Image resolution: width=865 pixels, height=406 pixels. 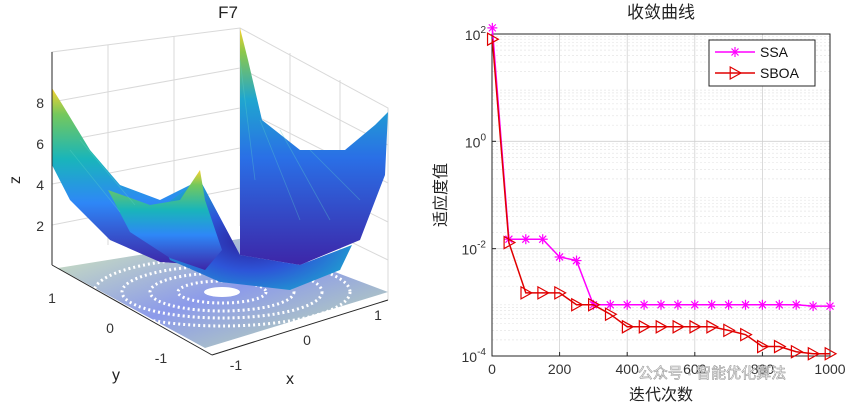 What do you see at coordinates (116, 375) in the screenshot?
I see `y-axis-label: y` at bounding box center [116, 375].